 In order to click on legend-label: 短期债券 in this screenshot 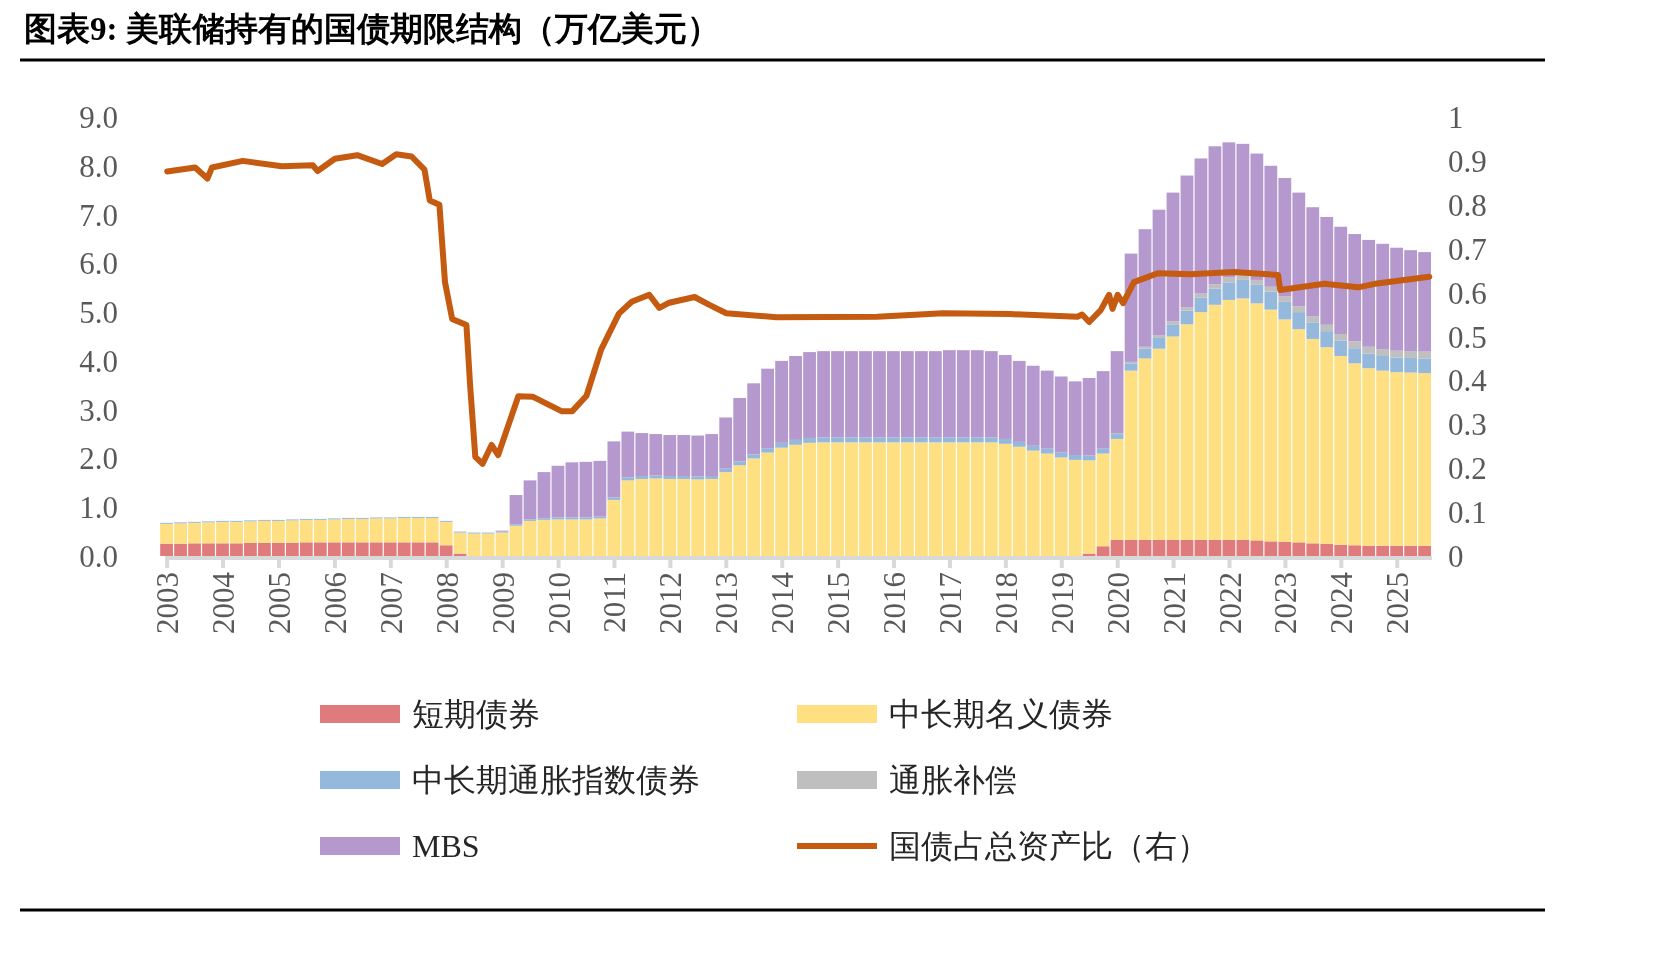, I will do `click(476, 714)`.